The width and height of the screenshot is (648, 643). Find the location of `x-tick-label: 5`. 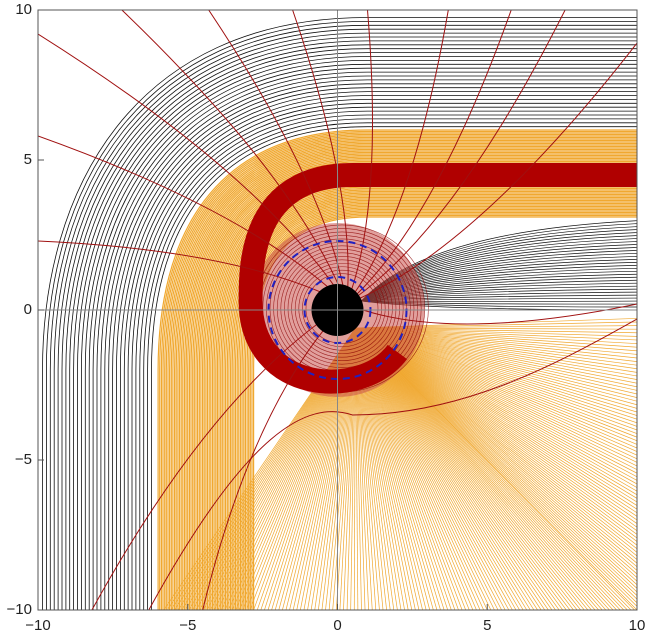

x-tick-label: 5 is located at coordinates (487, 625).